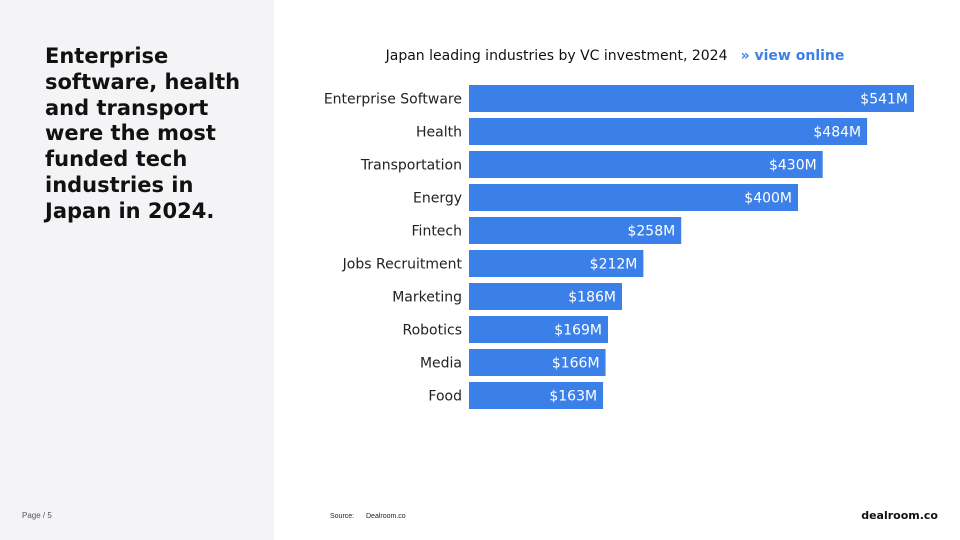 The height and width of the screenshot is (540, 960). I want to click on category-label: Food, so click(445, 397).